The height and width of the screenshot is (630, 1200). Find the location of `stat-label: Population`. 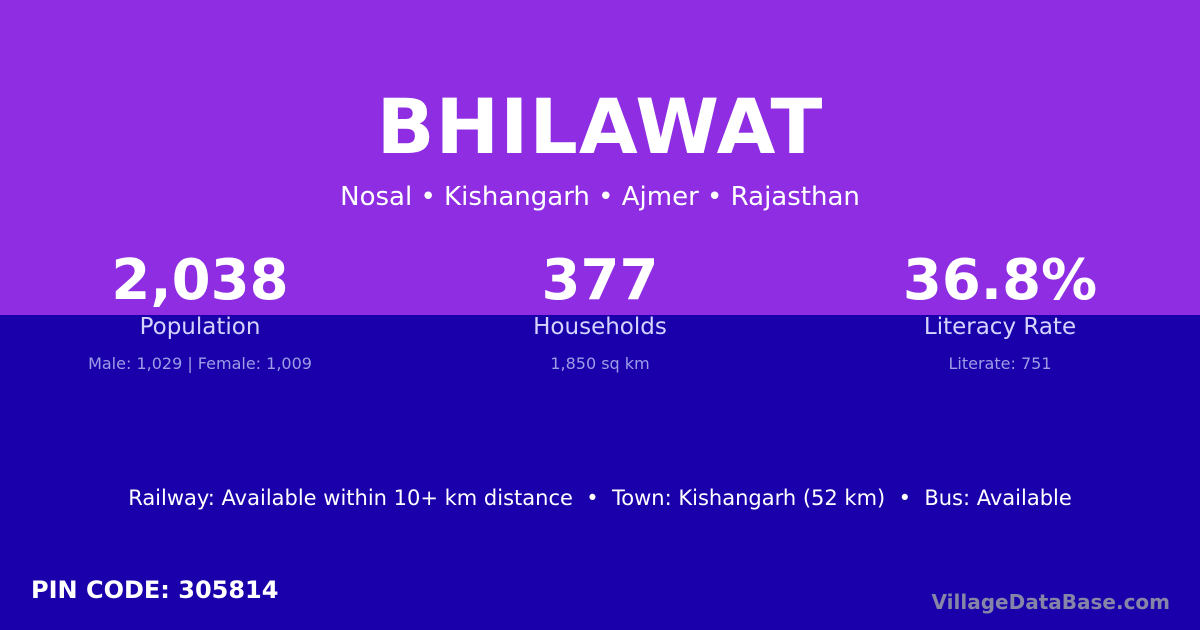

stat-label: Population is located at coordinates (200, 327).